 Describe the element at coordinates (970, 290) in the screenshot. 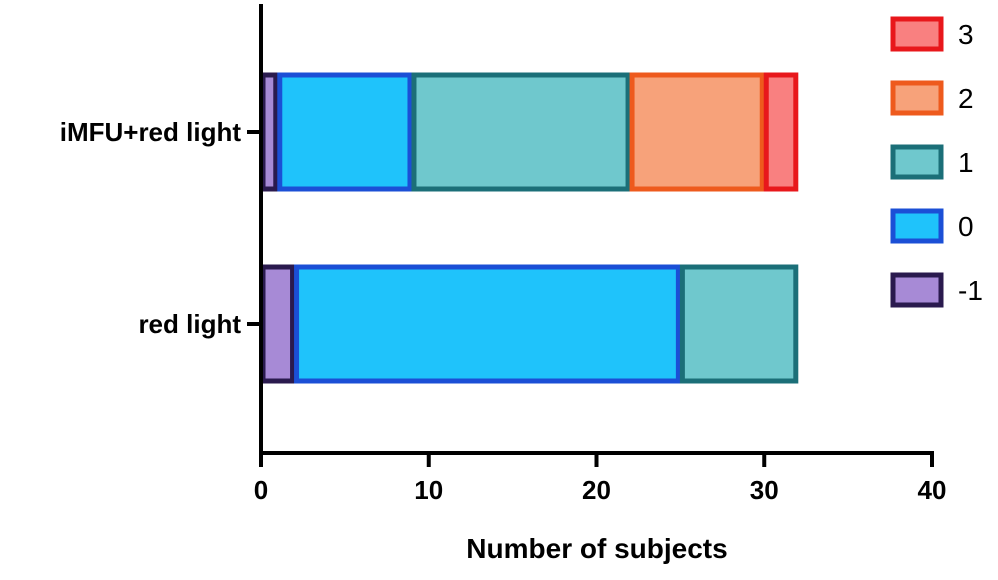

I see `legend-label--1: -1` at that location.